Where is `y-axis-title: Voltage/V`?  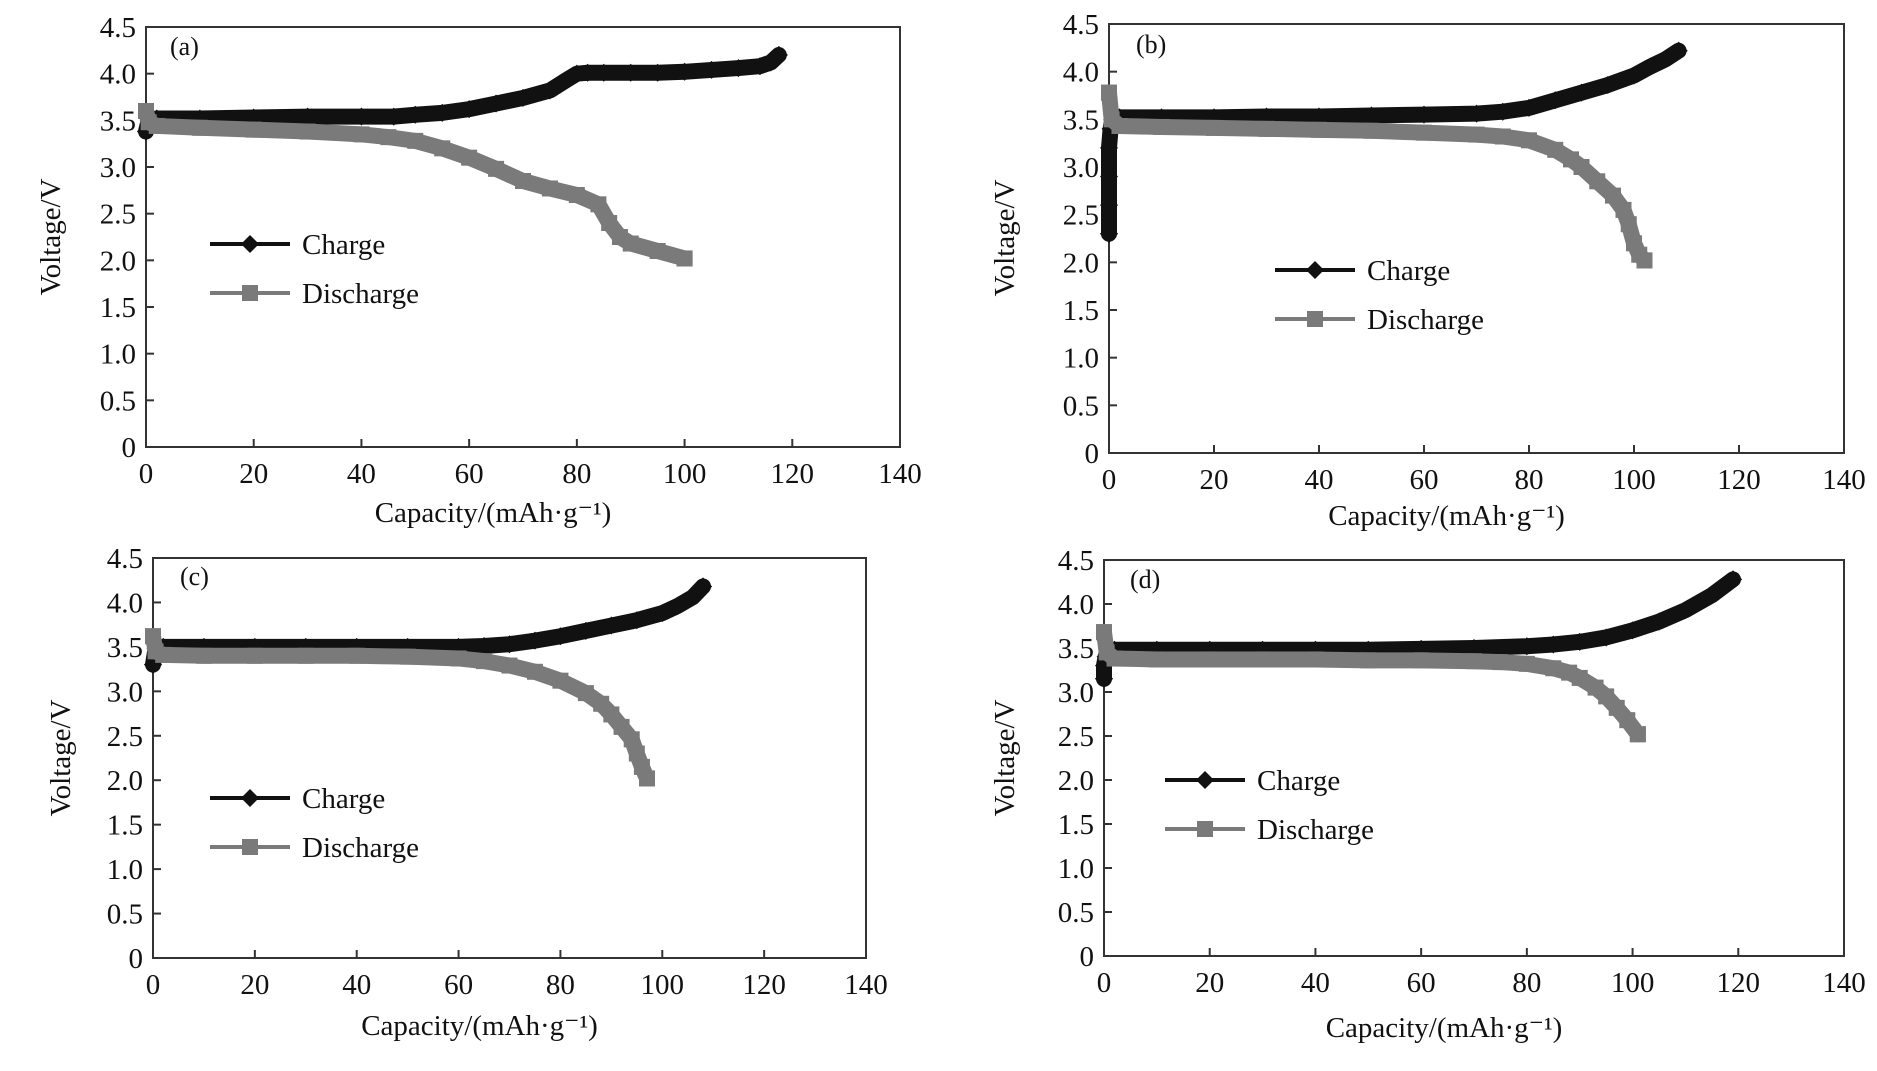 y-axis-title: Voltage/V is located at coordinates (51, 236).